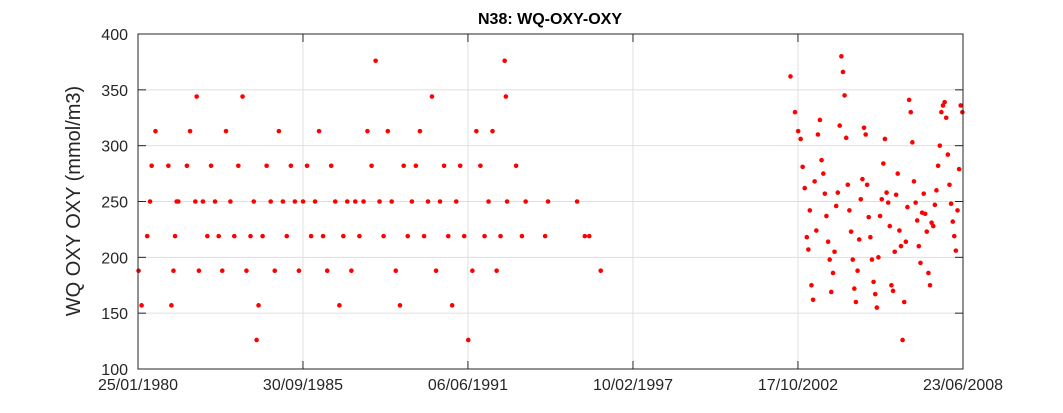 This screenshot has height=413, width=1063. What do you see at coordinates (114, 203) in the screenshot?
I see `y-tick-label: 250` at bounding box center [114, 203].